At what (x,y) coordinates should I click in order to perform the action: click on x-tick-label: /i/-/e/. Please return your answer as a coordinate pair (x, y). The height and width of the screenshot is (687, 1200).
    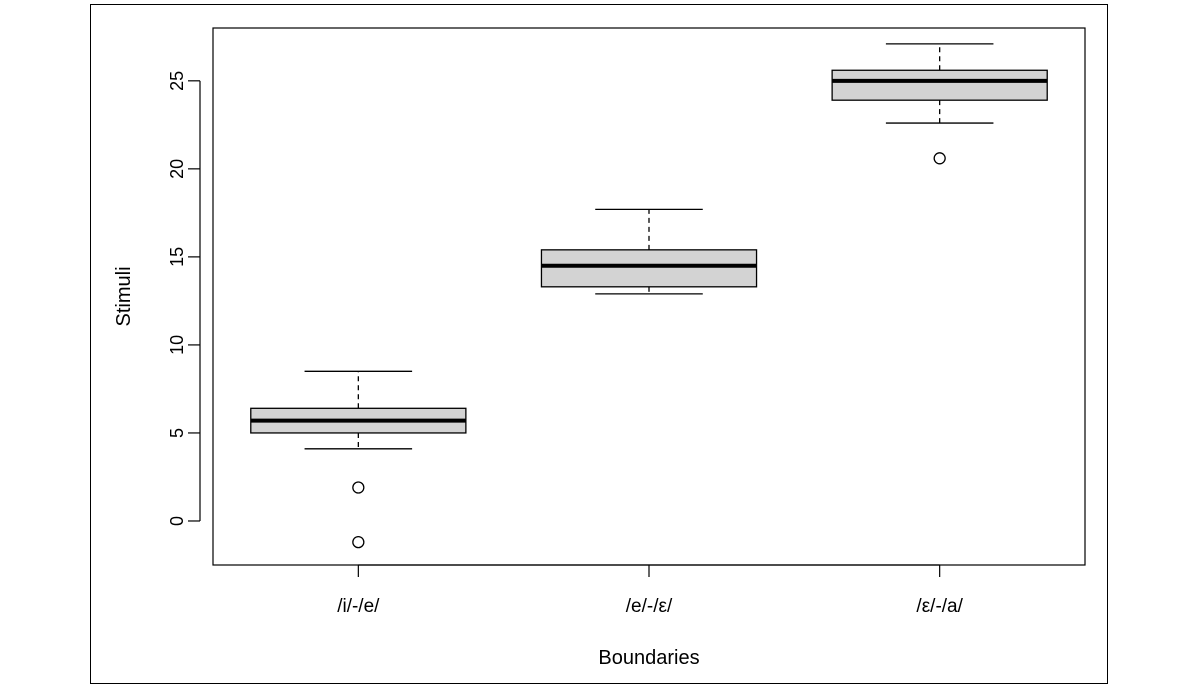
    Looking at the image, I should click on (358, 606).